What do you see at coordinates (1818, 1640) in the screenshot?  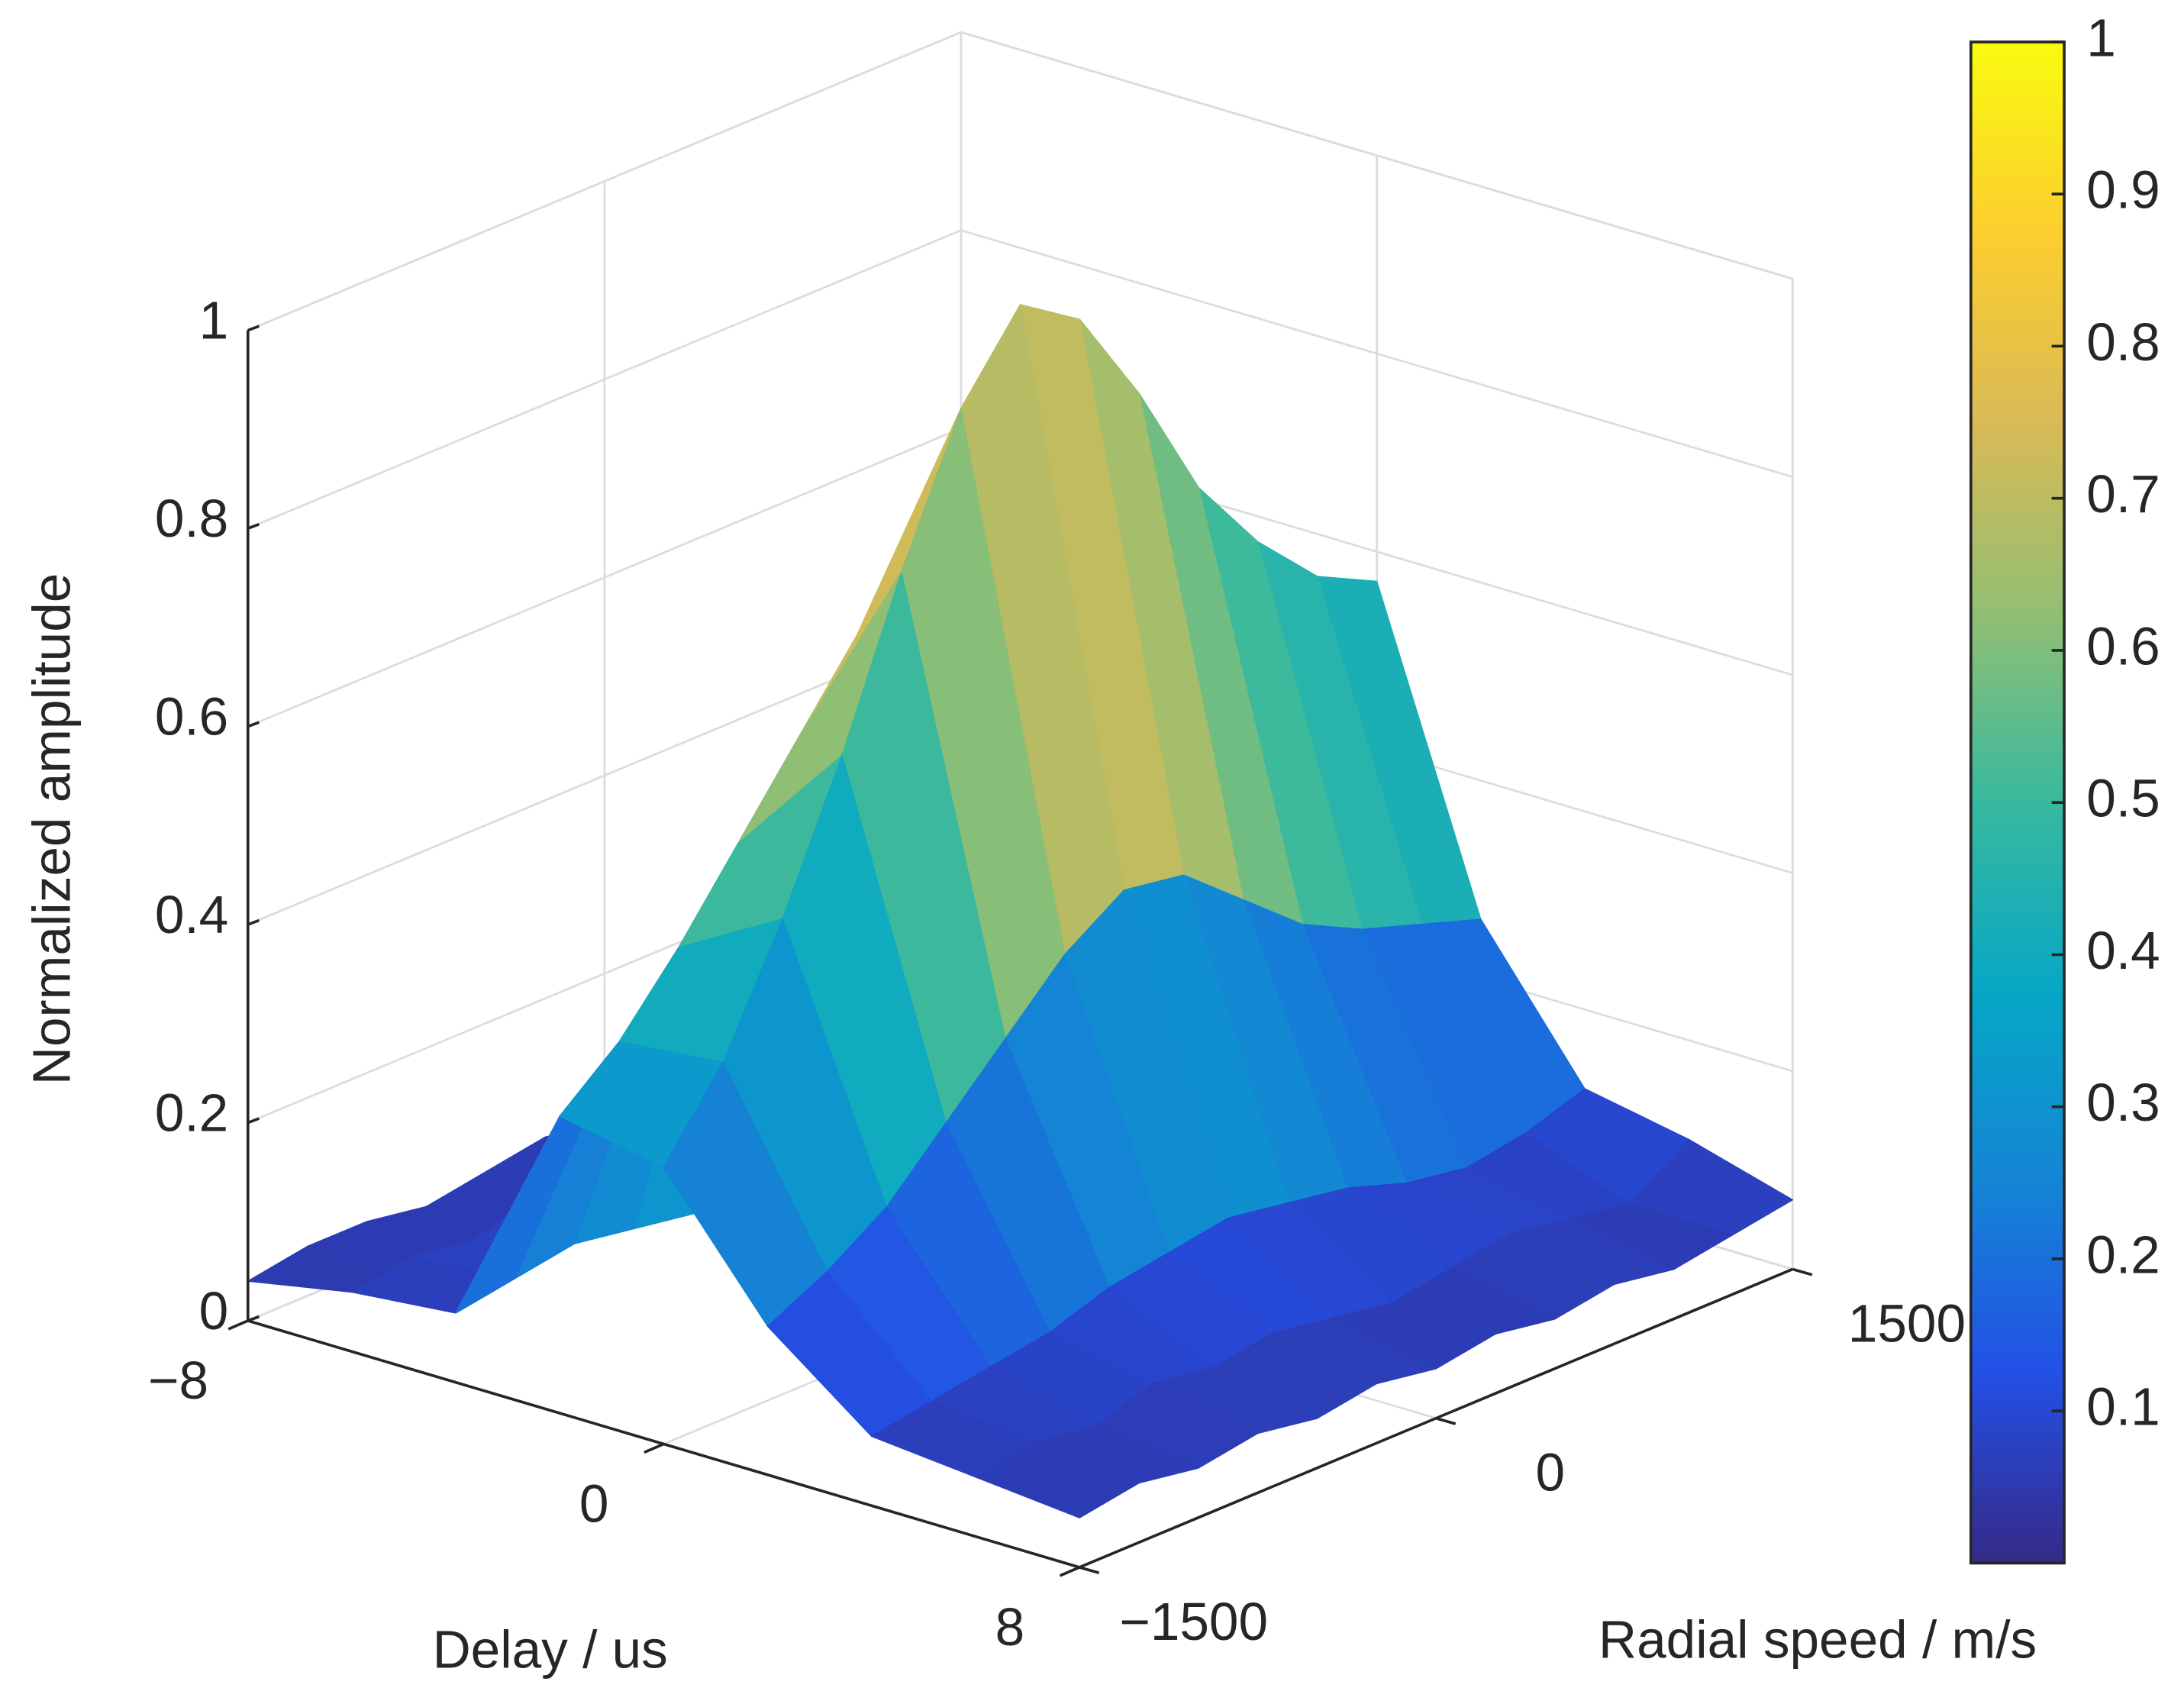 I see `y-axis-label: Radial speed / m/s` at bounding box center [1818, 1640].